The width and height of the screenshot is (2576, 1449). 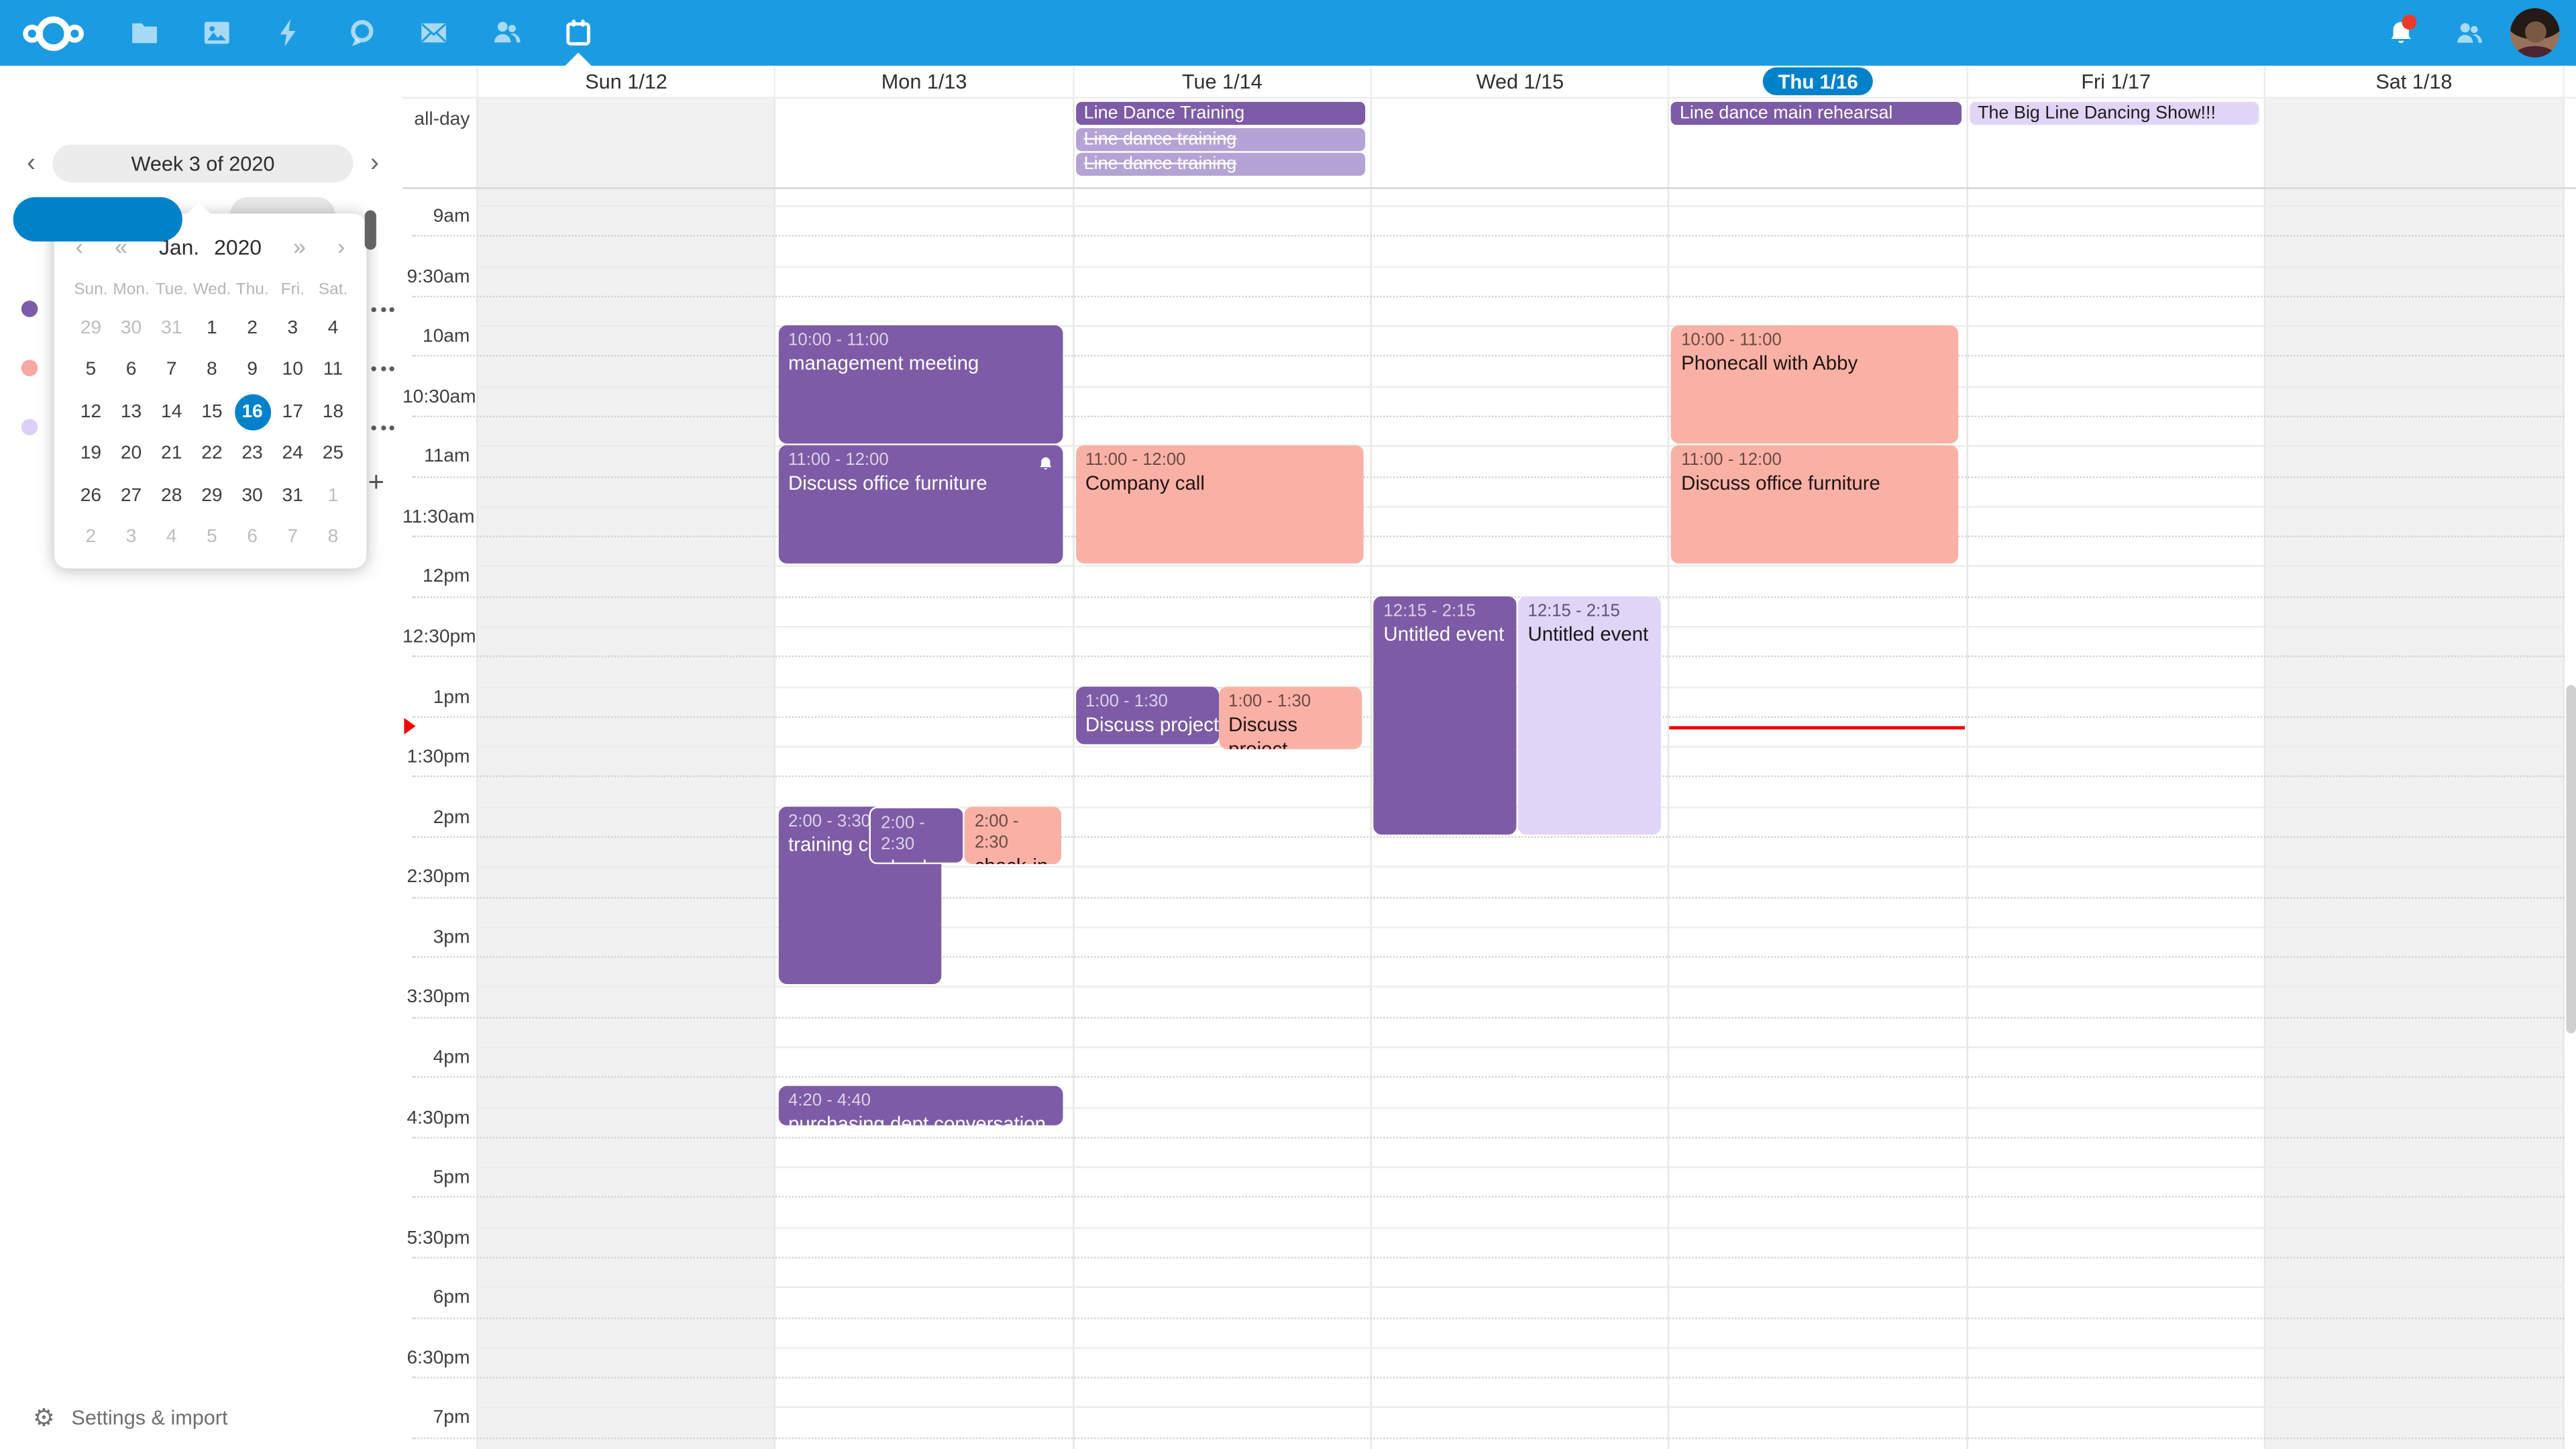 I want to click on allday-event: Line Dance Training, so click(x=1220, y=113).